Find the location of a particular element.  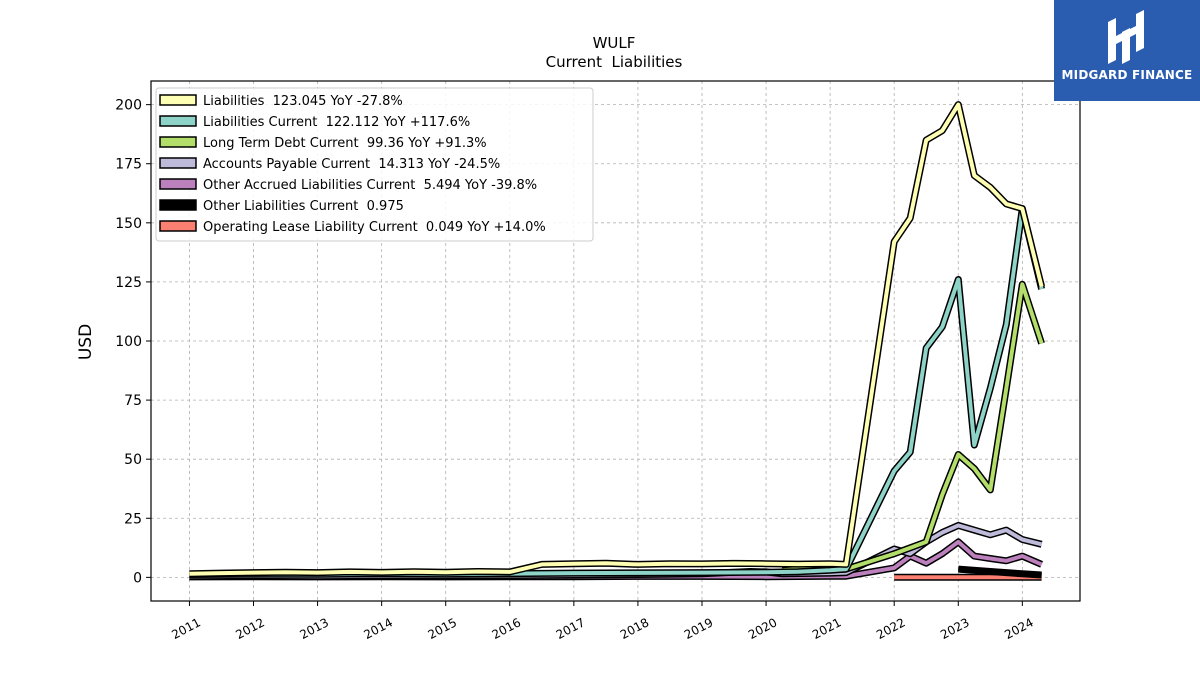

legend-entry: Long Term Debt Current 99.36 YoY +91.3% is located at coordinates (345, 143).